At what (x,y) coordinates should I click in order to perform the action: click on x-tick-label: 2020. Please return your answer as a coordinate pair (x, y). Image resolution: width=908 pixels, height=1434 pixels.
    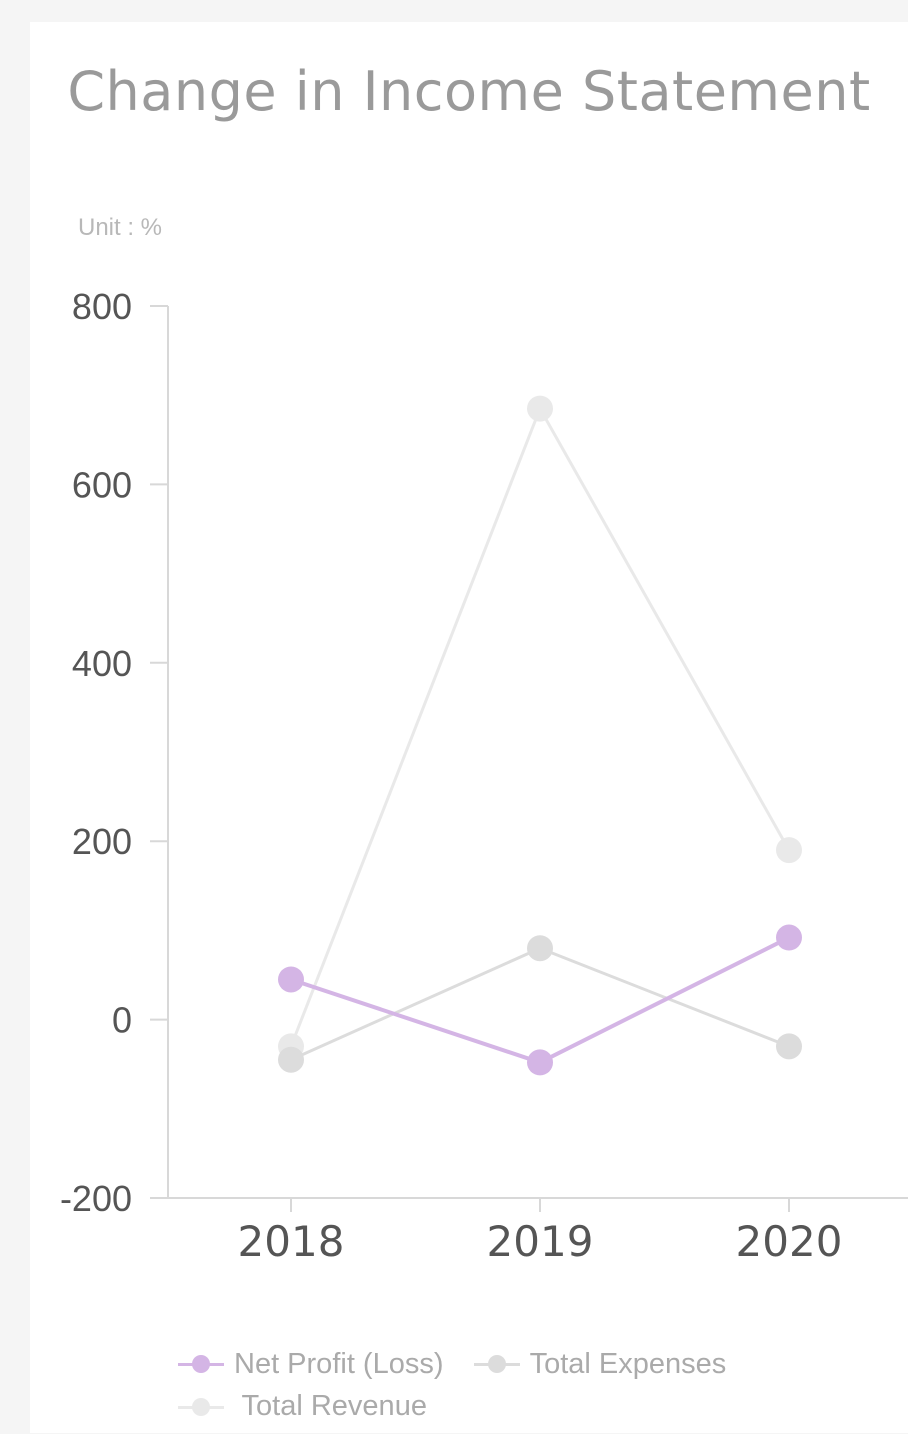
    Looking at the image, I should click on (789, 1241).